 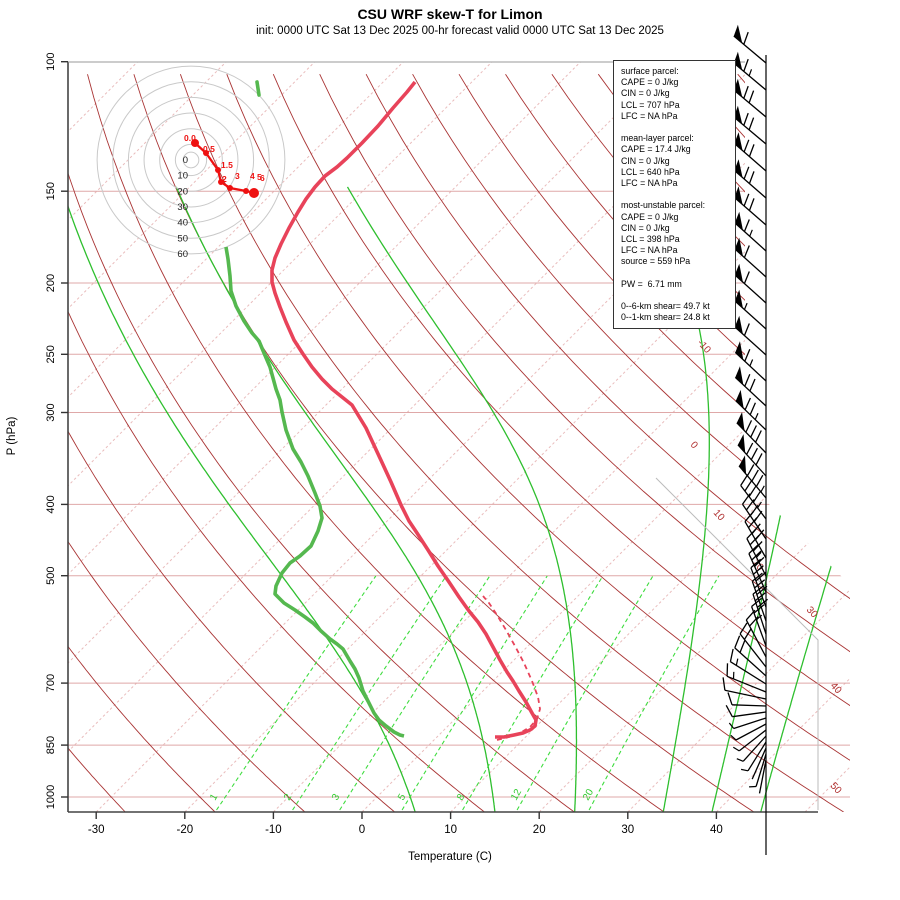 I want to click on temperature-tick-label: 40, so click(x=716, y=830).